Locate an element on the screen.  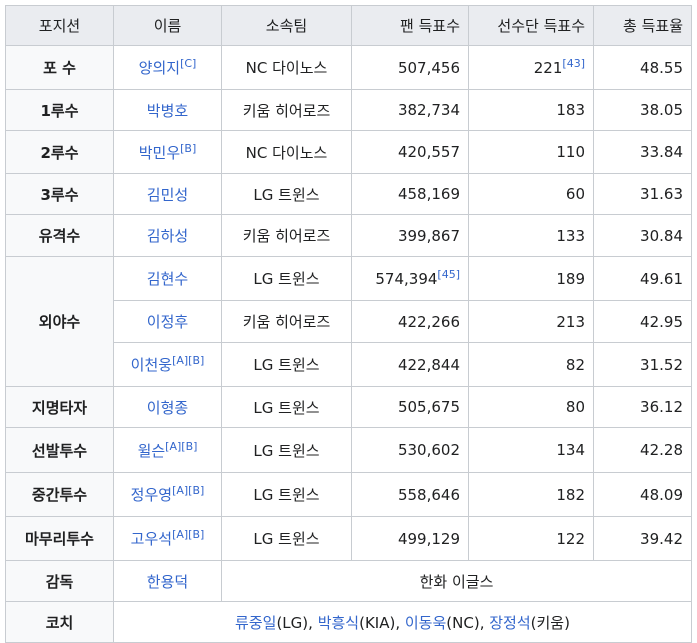
table-row: 1루수 박병호 키움 히어로즈 382,734 183 38.05 is located at coordinates (348, 110).